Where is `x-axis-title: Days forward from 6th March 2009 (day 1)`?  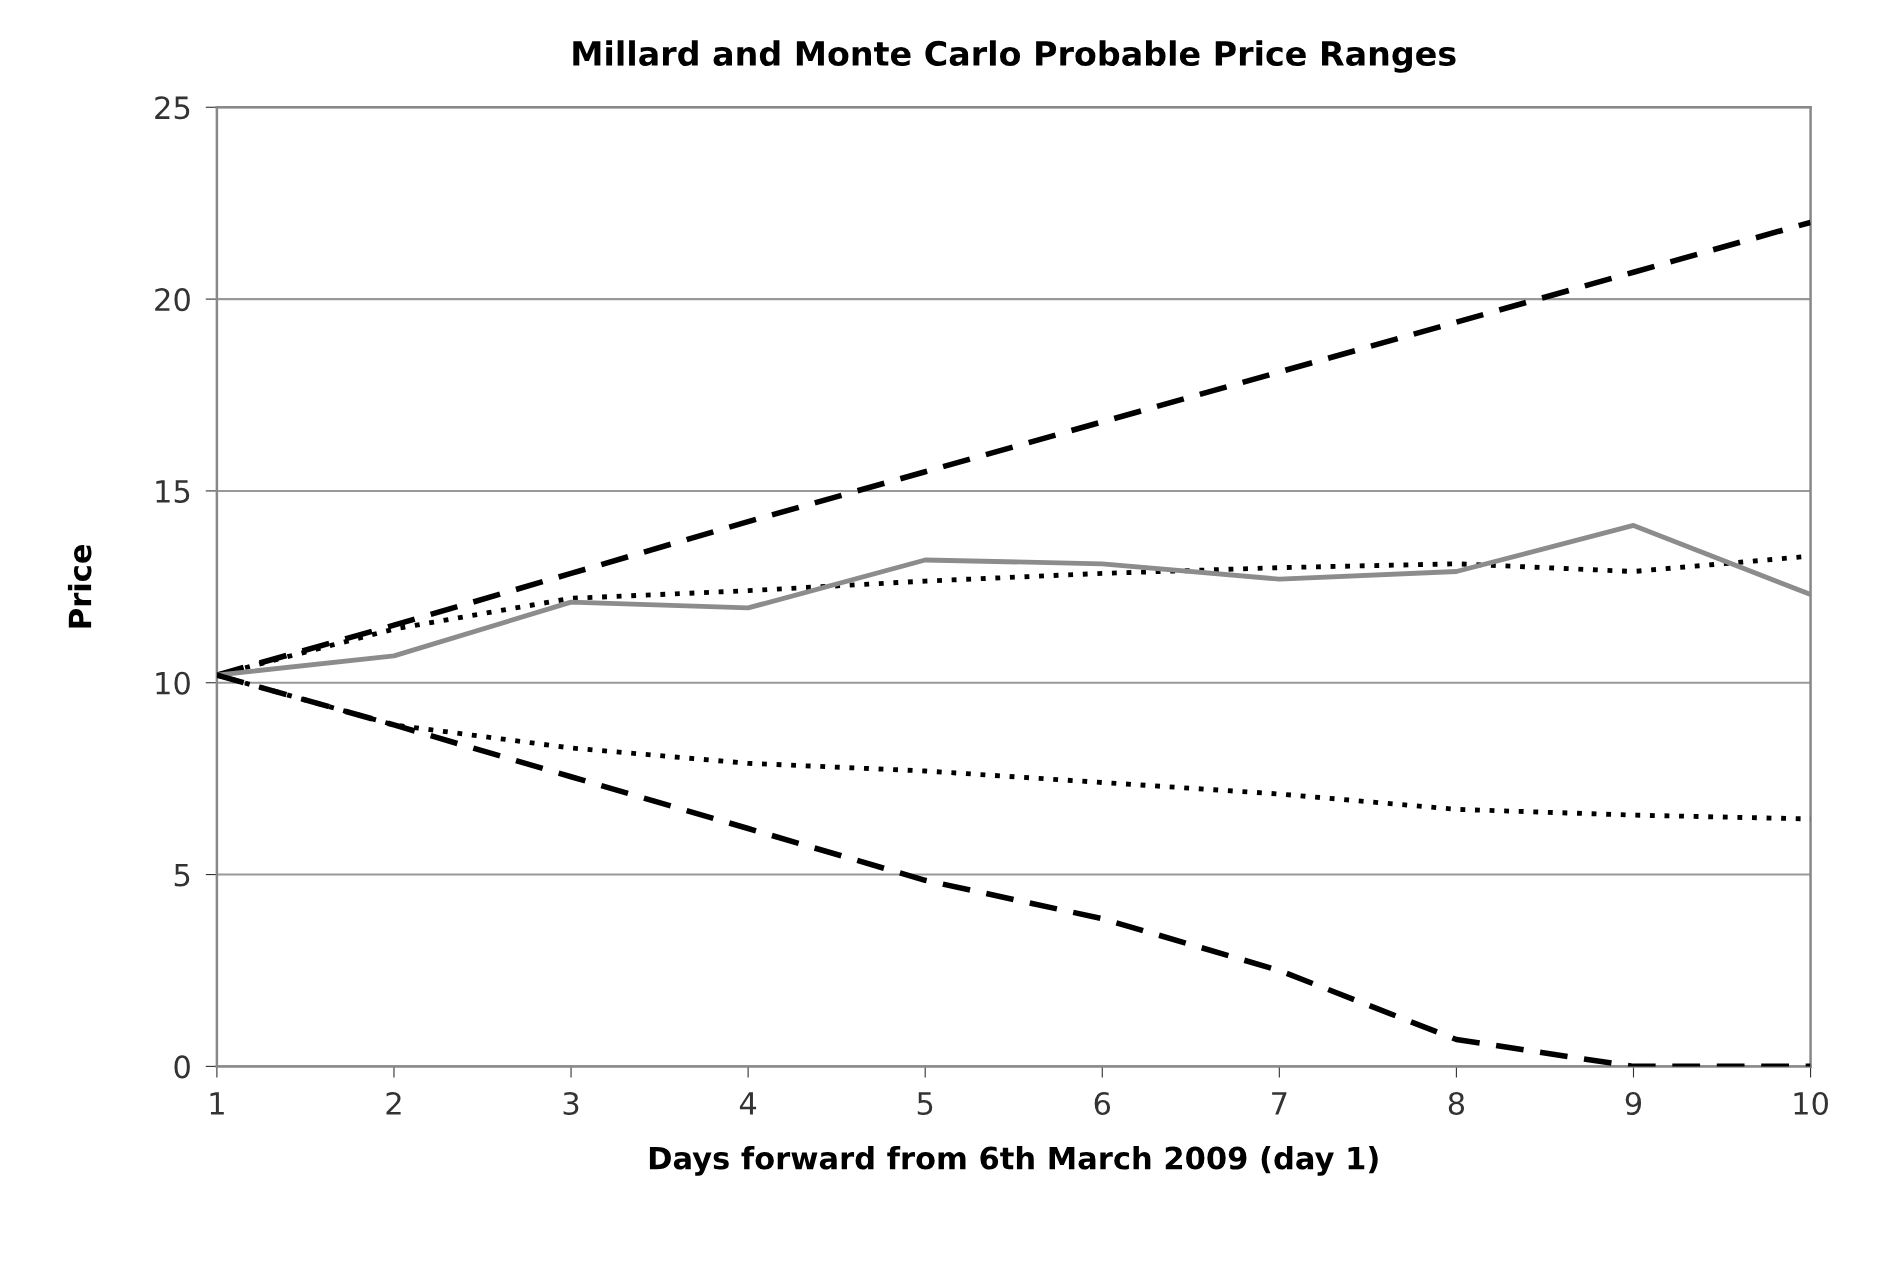 x-axis-title: Days forward from 6th March 2009 (day 1) is located at coordinates (1013, 1160).